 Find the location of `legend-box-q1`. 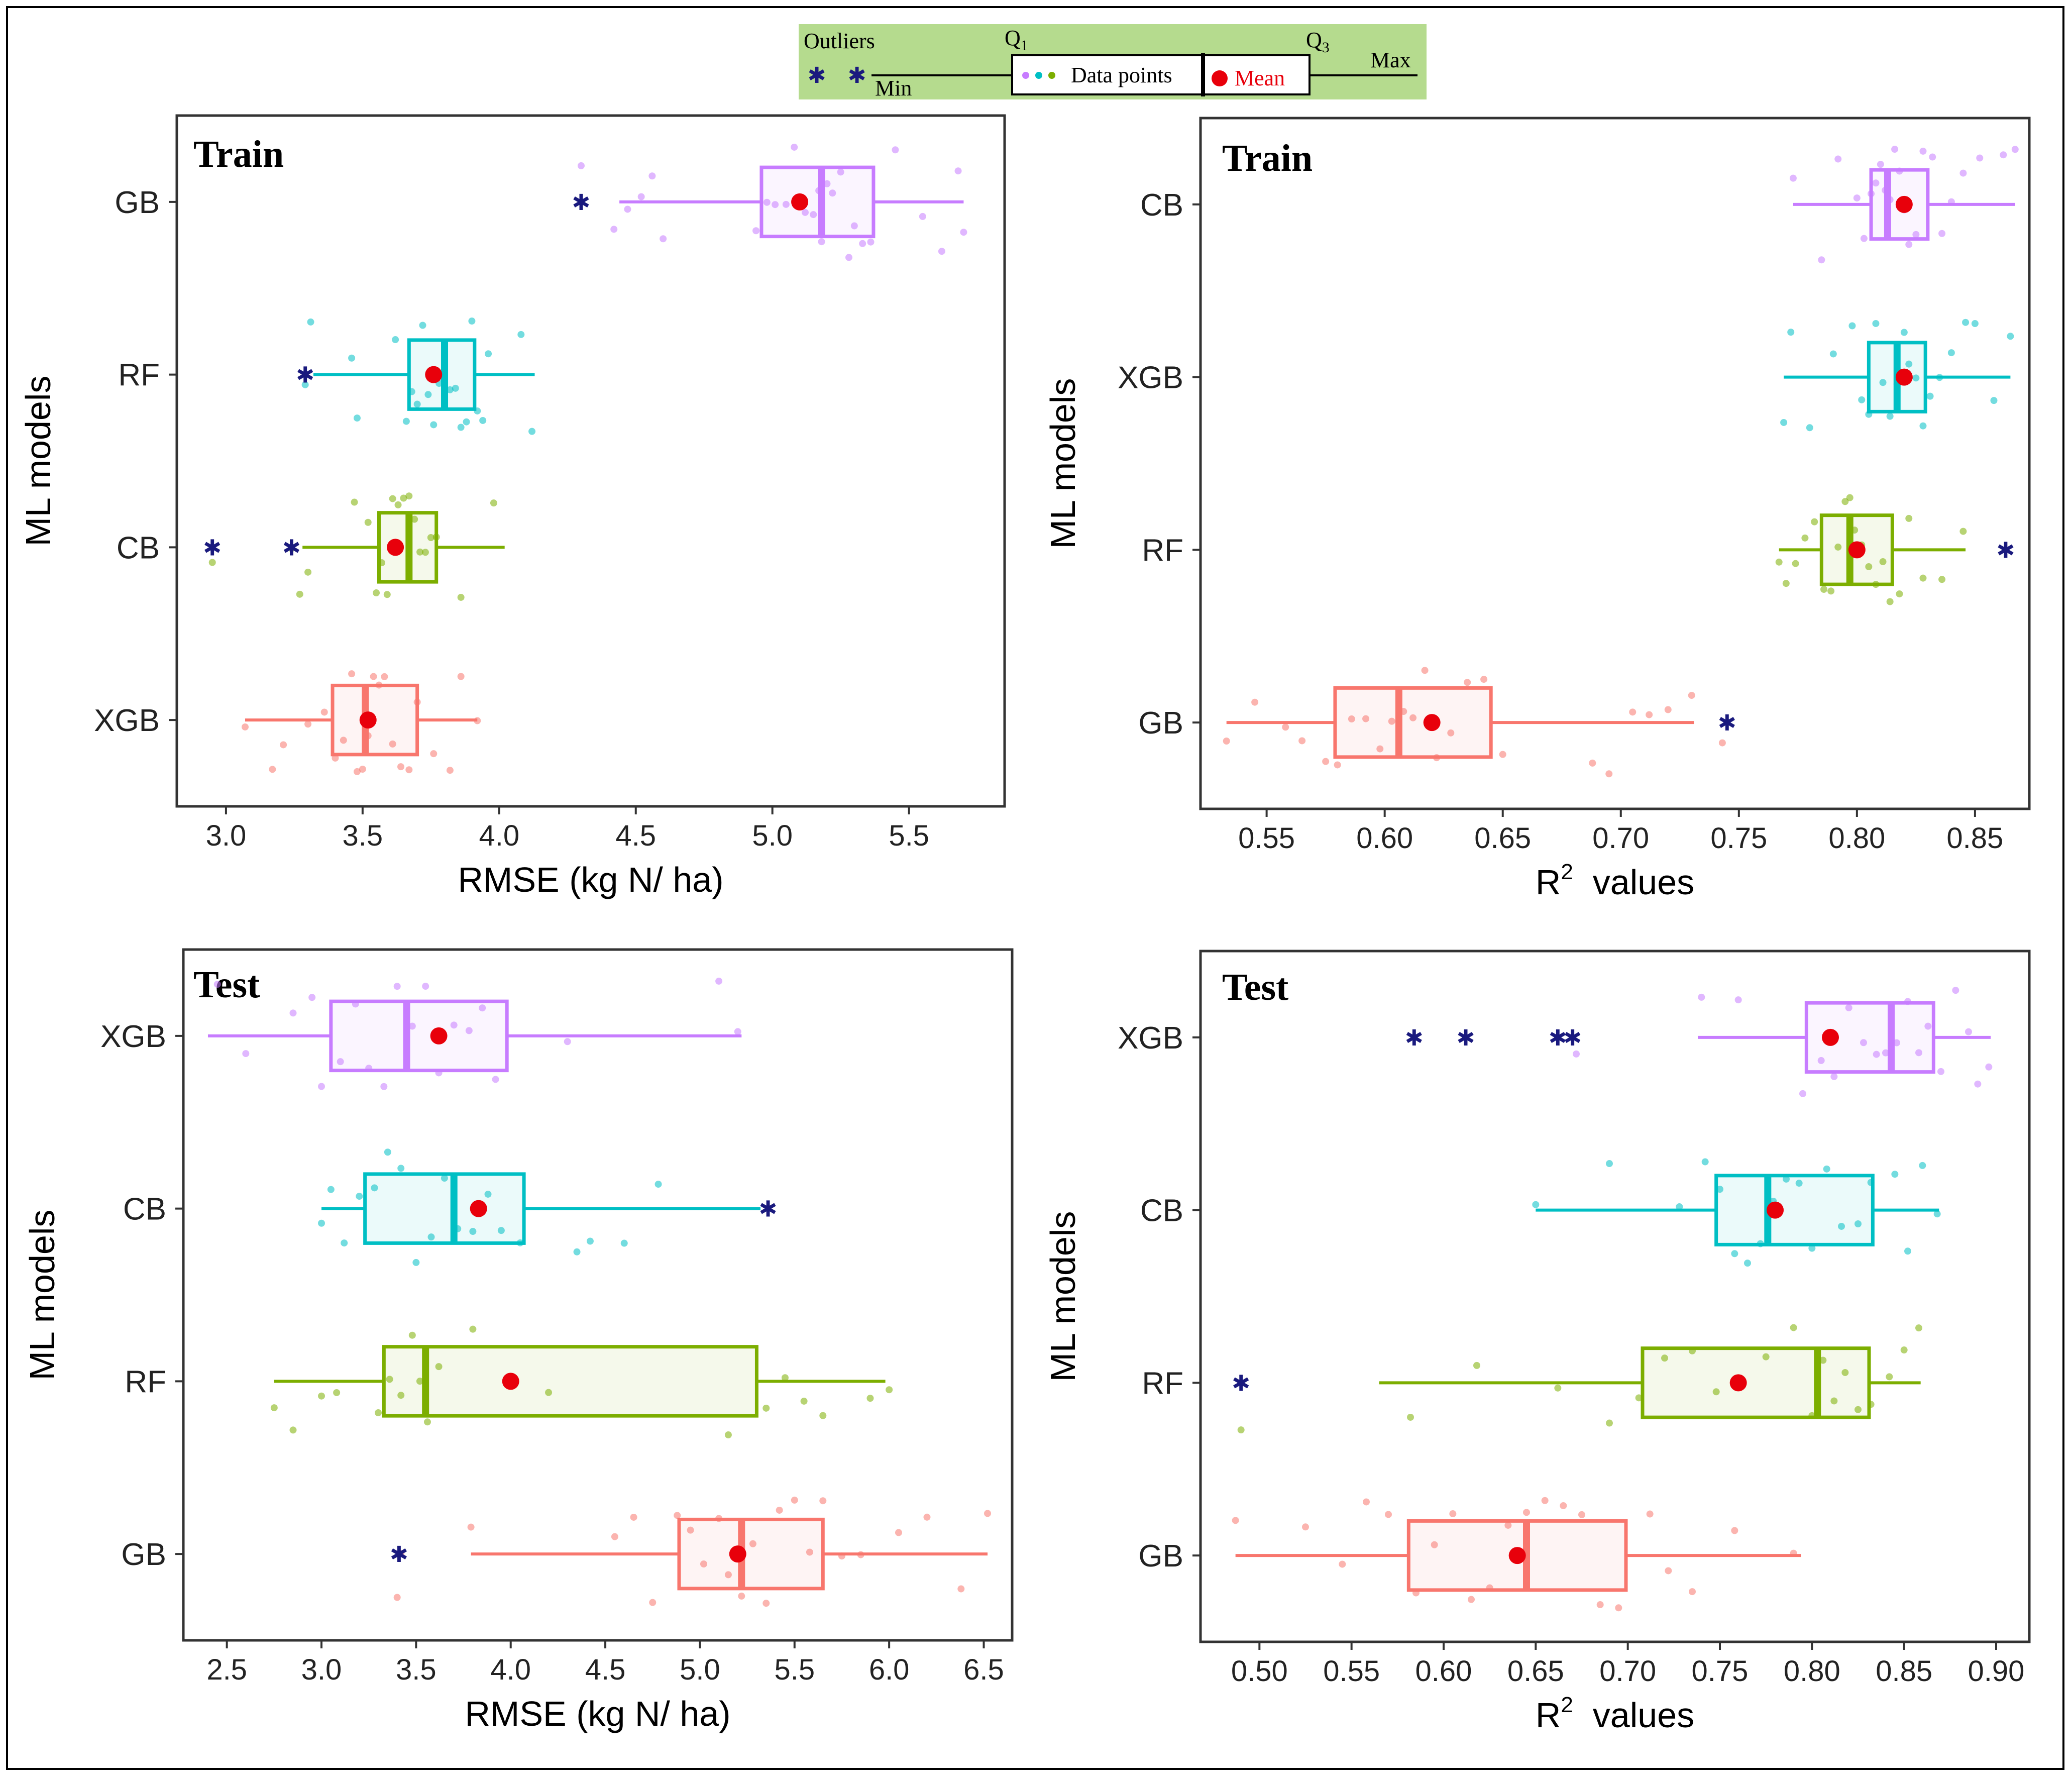

legend-box-q1 is located at coordinates (1107, 74).